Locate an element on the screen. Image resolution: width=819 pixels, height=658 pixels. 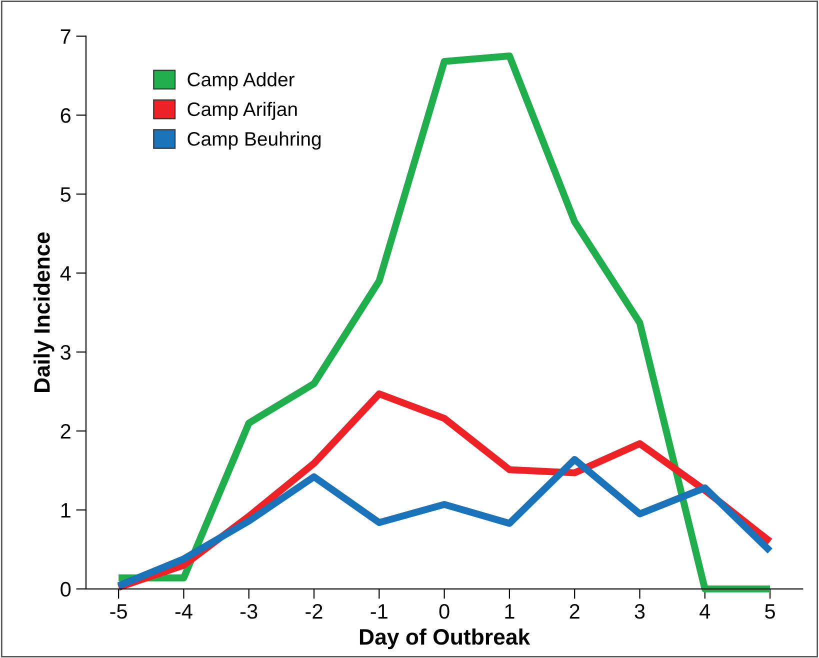
y-tick-label: 3 is located at coordinates (65, 352).